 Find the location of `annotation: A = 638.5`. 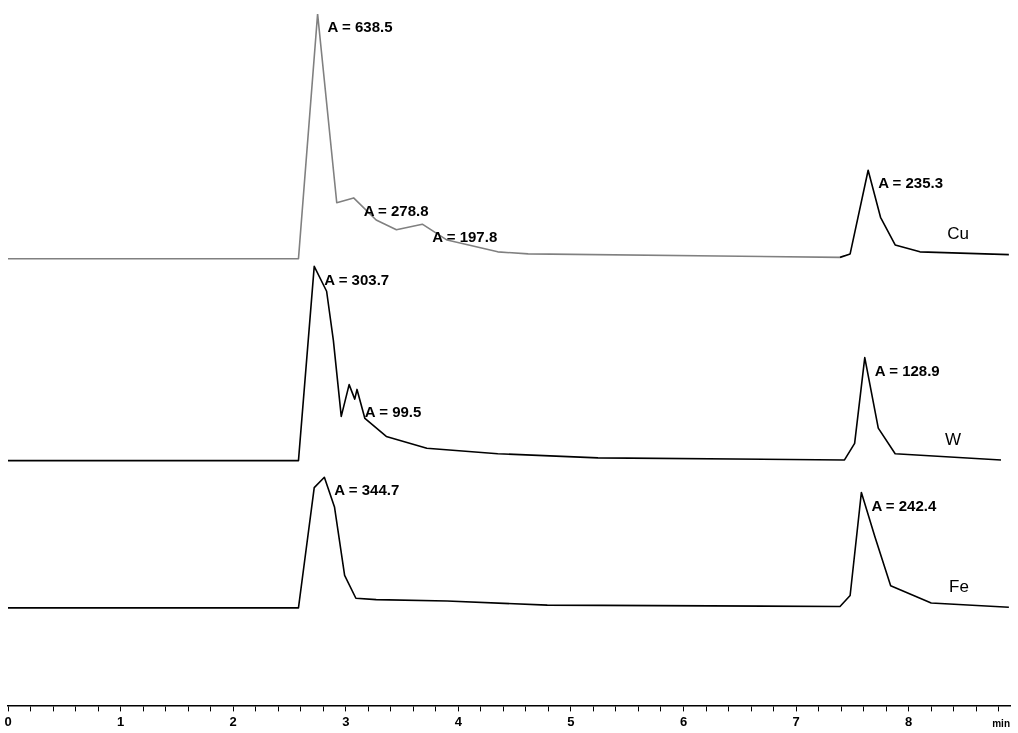

annotation: A = 638.5 is located at coordinates (360, 27).